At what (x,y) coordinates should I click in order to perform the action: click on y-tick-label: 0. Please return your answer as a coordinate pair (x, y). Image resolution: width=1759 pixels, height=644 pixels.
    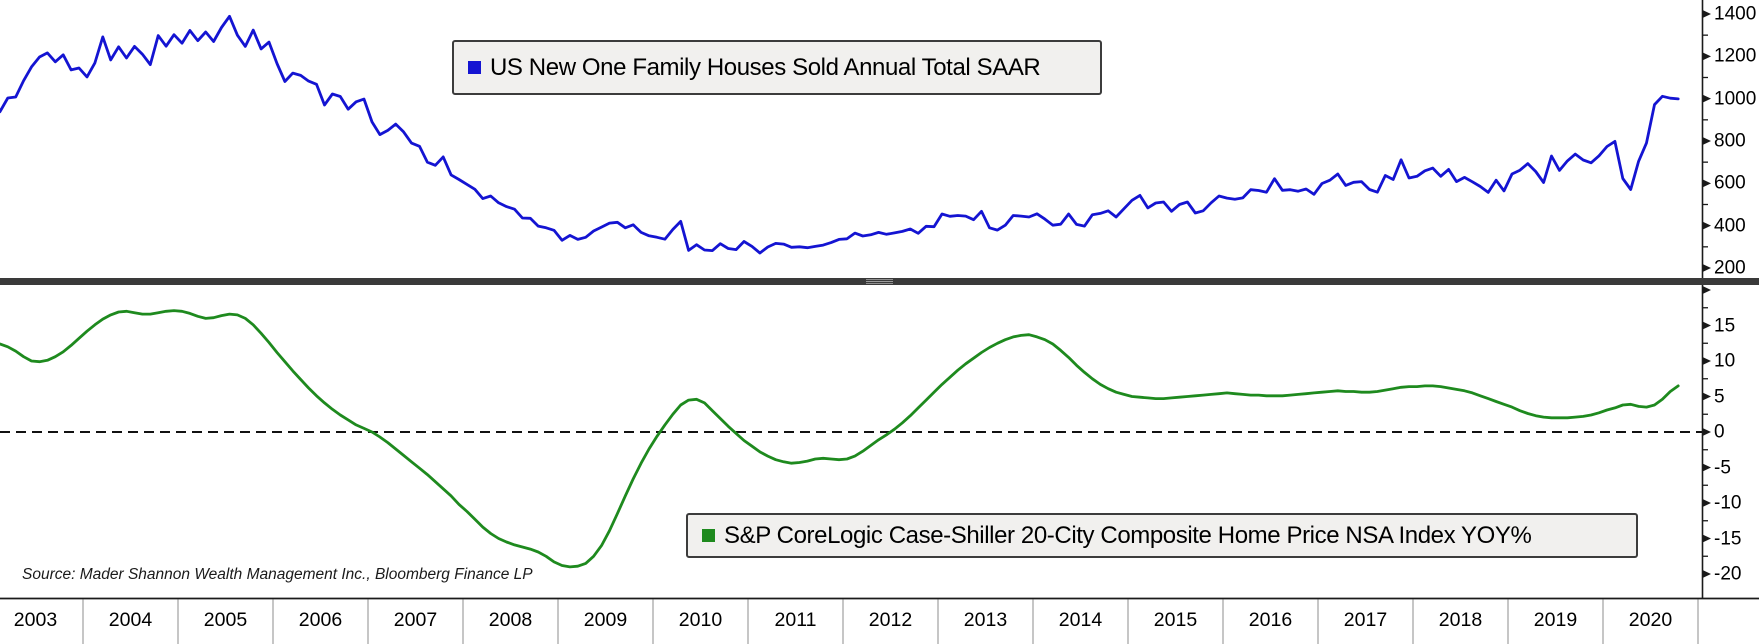
    Looking at the image, I should click on (1719, 432).